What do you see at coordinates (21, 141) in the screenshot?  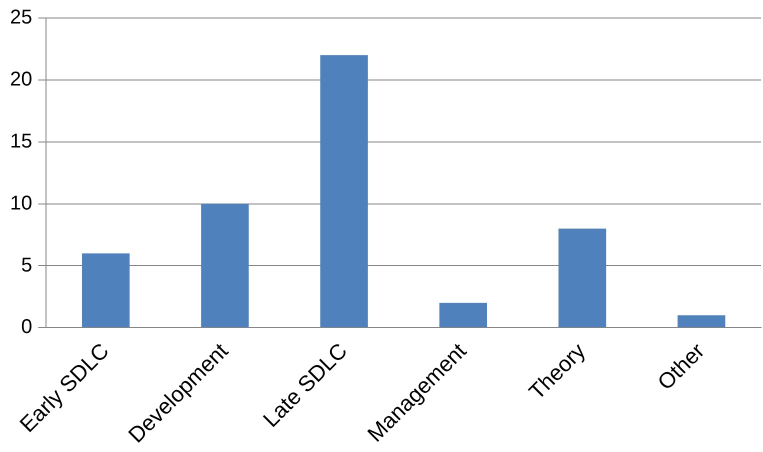 I see `y-tick-label: 15` at bounding box center [21, 141].